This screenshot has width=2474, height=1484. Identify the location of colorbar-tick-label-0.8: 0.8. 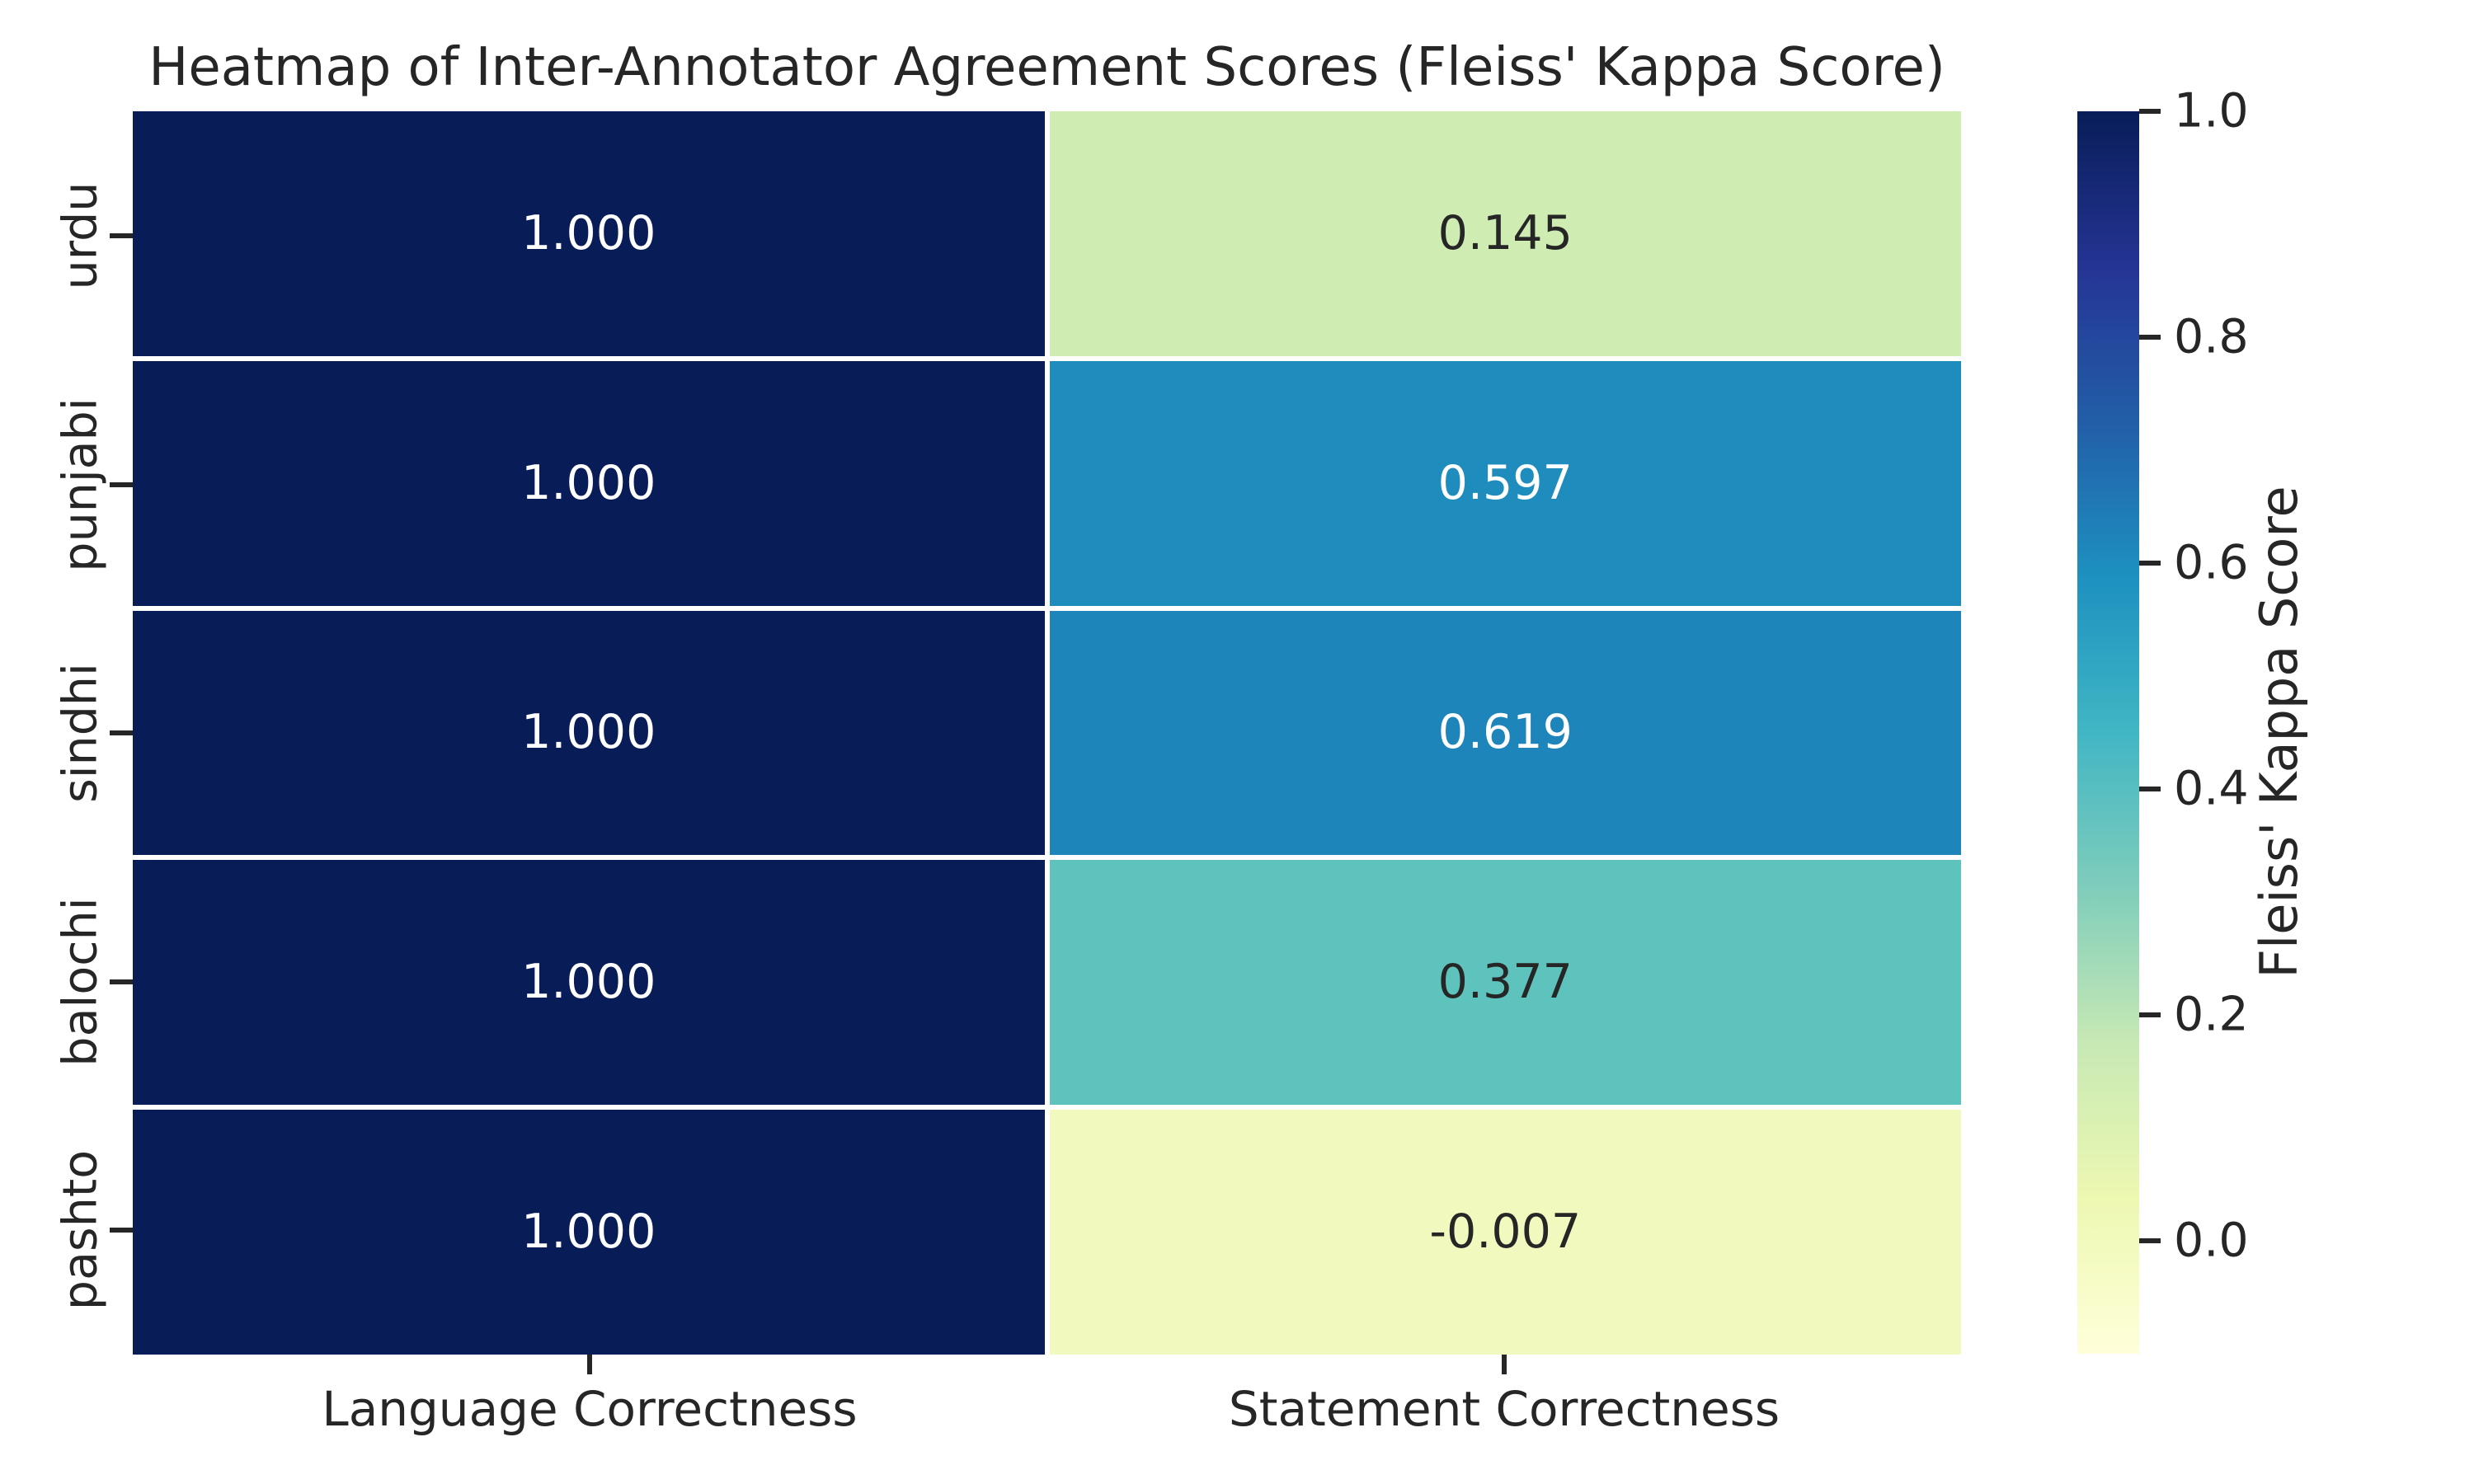
(2211, 336).